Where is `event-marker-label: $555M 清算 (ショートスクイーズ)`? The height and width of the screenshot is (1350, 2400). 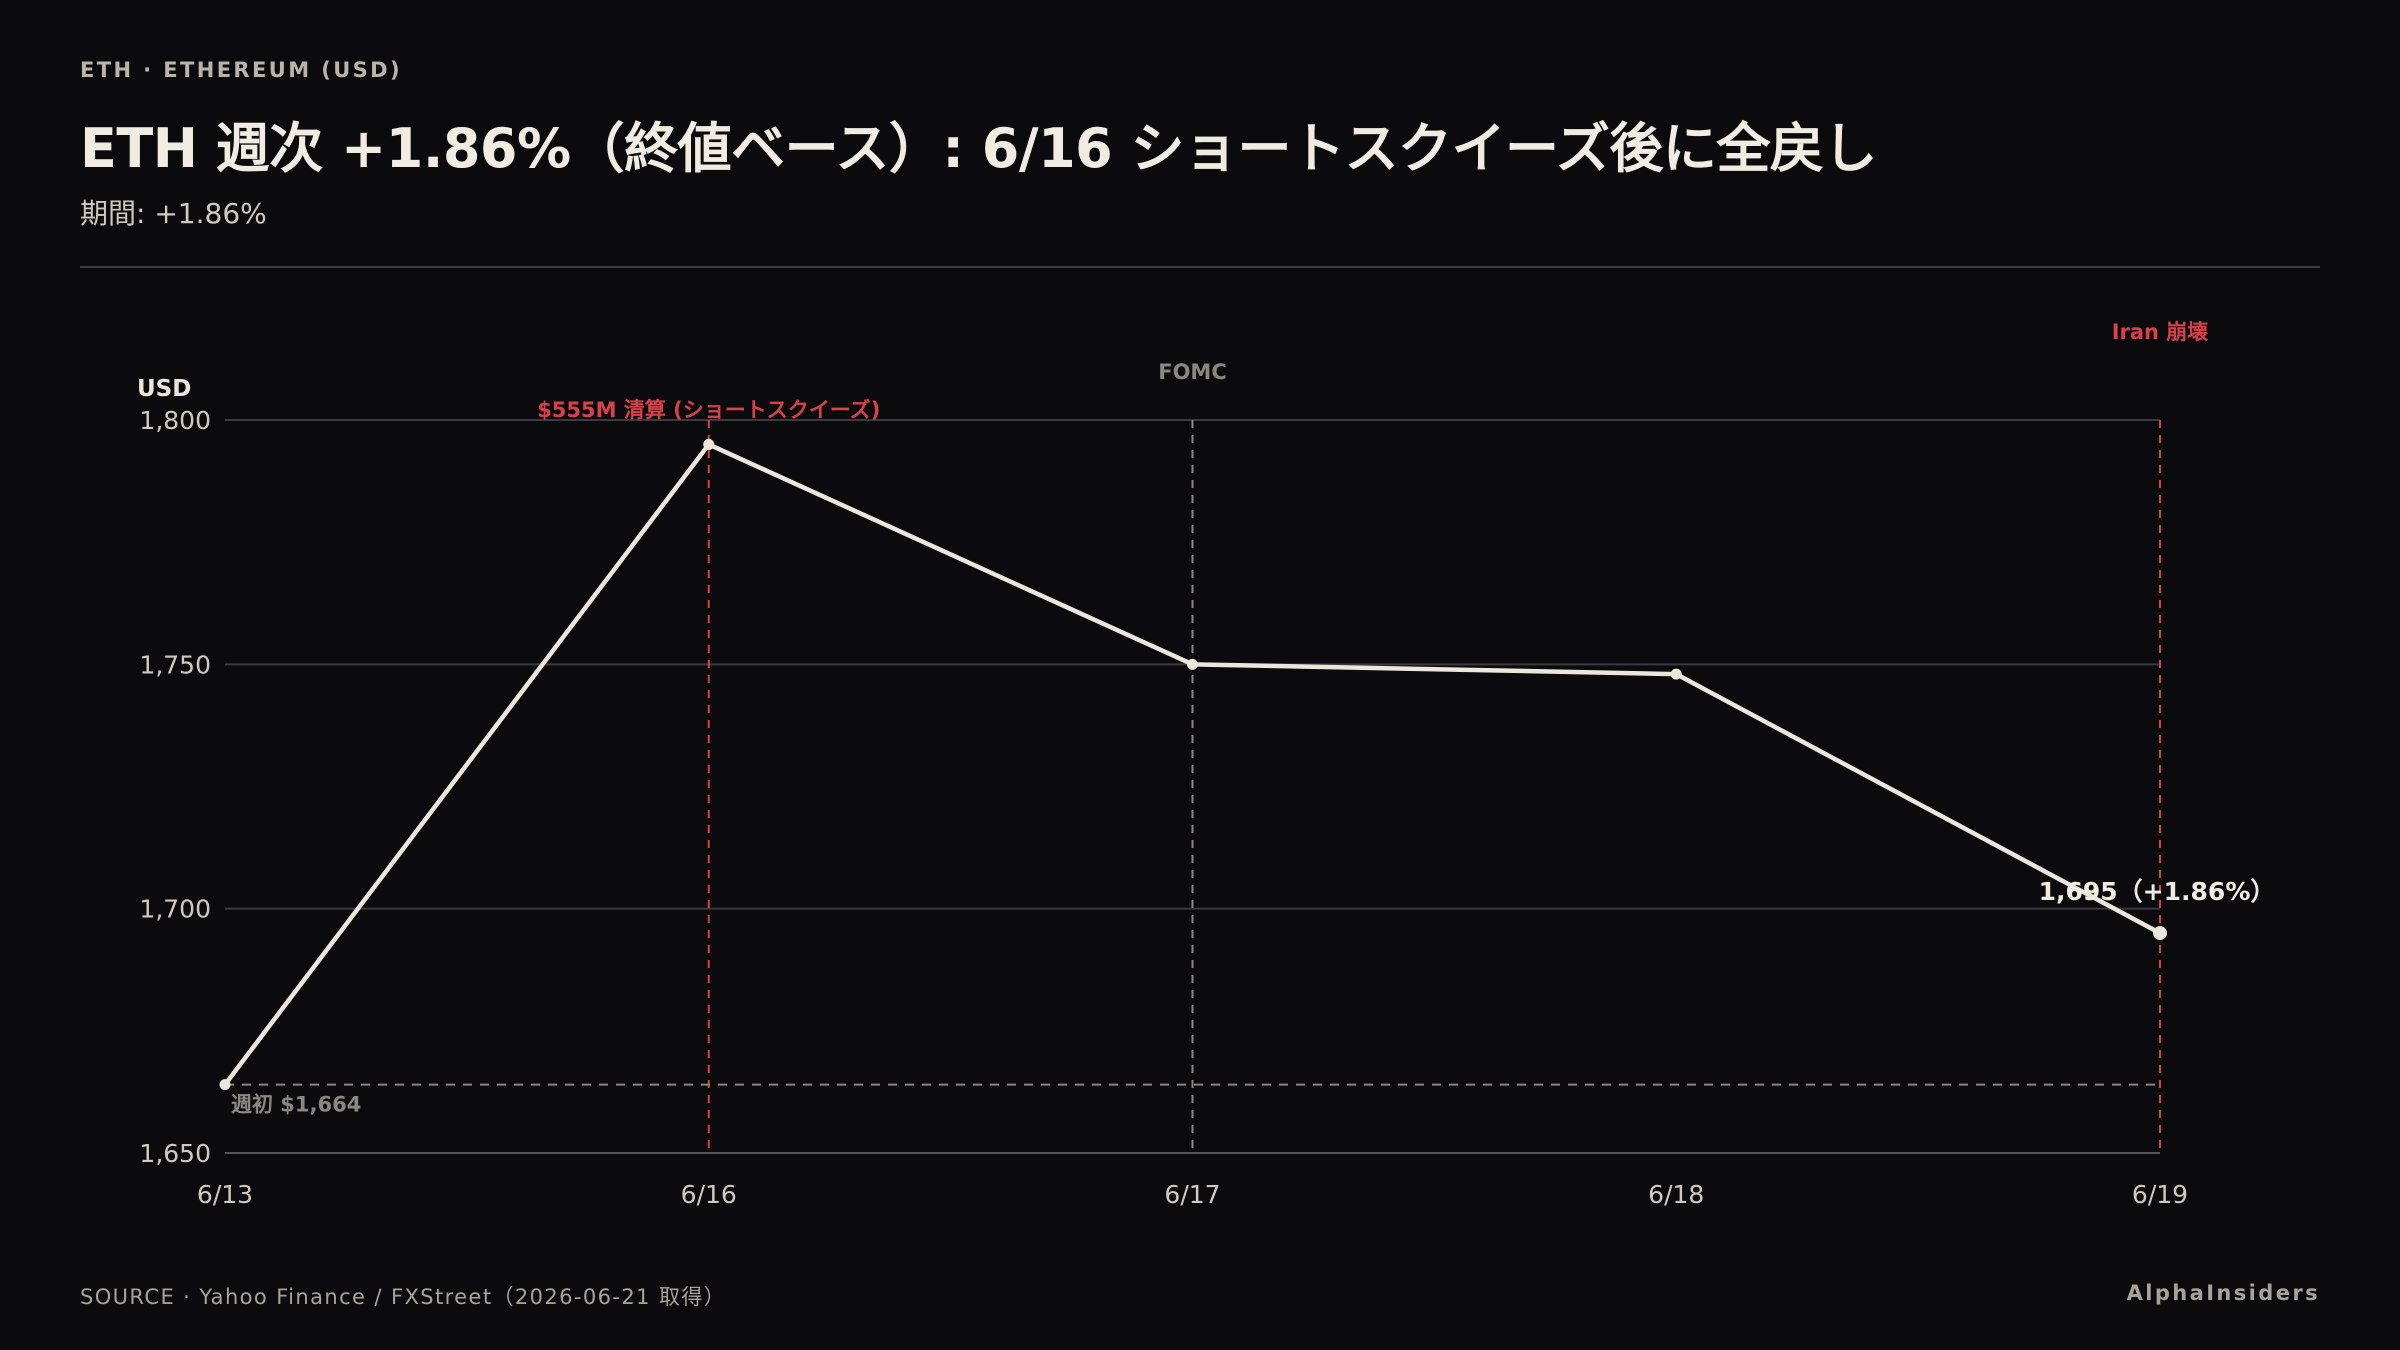
event-marker-label: $555M 清算 (ショートスクイーズ) is located at coordinates (708, 410).